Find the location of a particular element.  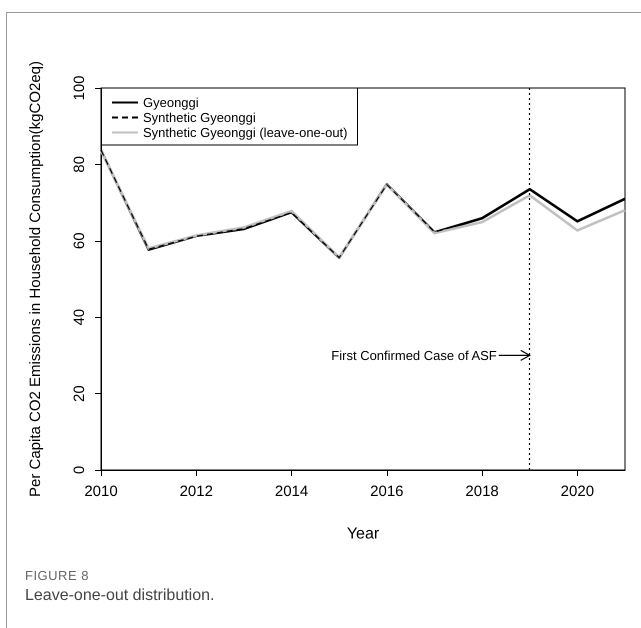

y-tick-label: 80 is located at coordinates (79, 164).